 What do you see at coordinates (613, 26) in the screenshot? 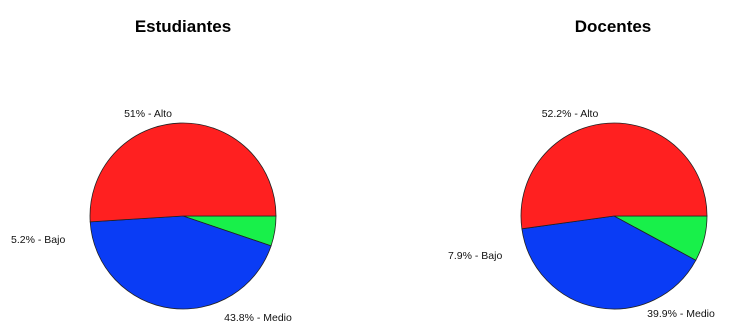
I see `chart-title: Docentes` at bounding box center [613, 26].